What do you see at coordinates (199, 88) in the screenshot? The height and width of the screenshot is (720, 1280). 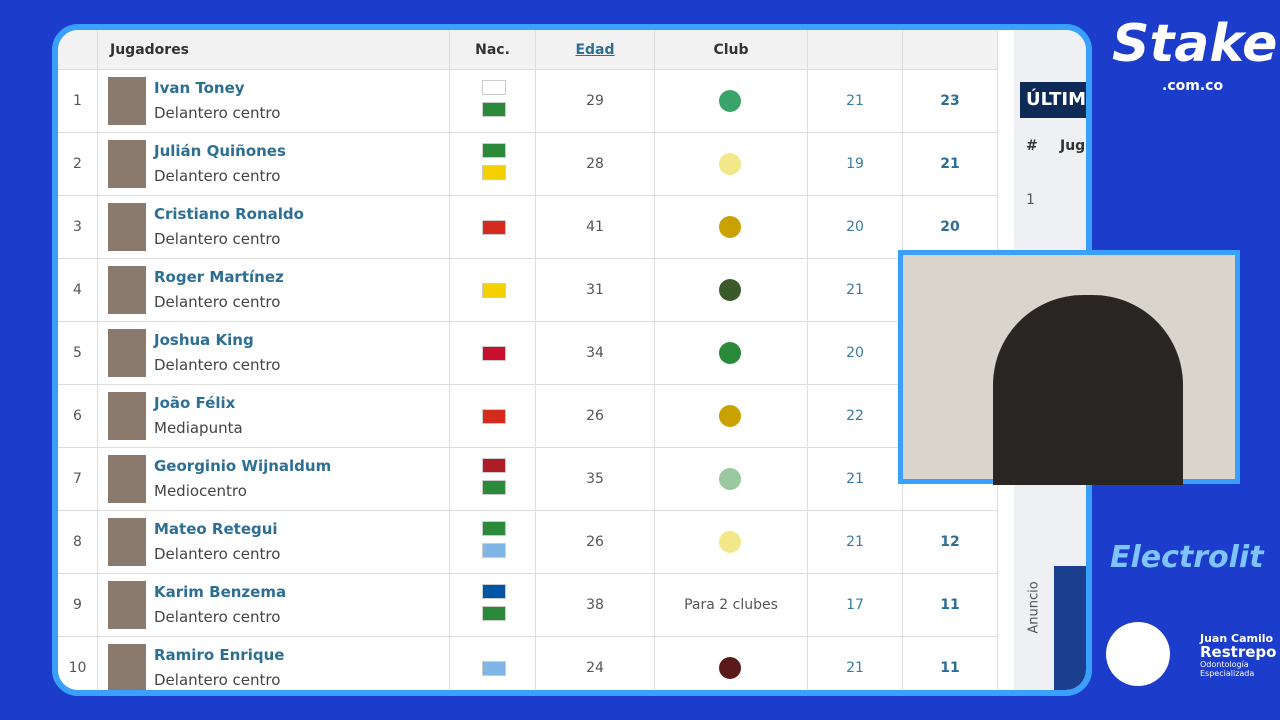 I see `player-name: Ivan Toney` at bounding box center [199, 88].